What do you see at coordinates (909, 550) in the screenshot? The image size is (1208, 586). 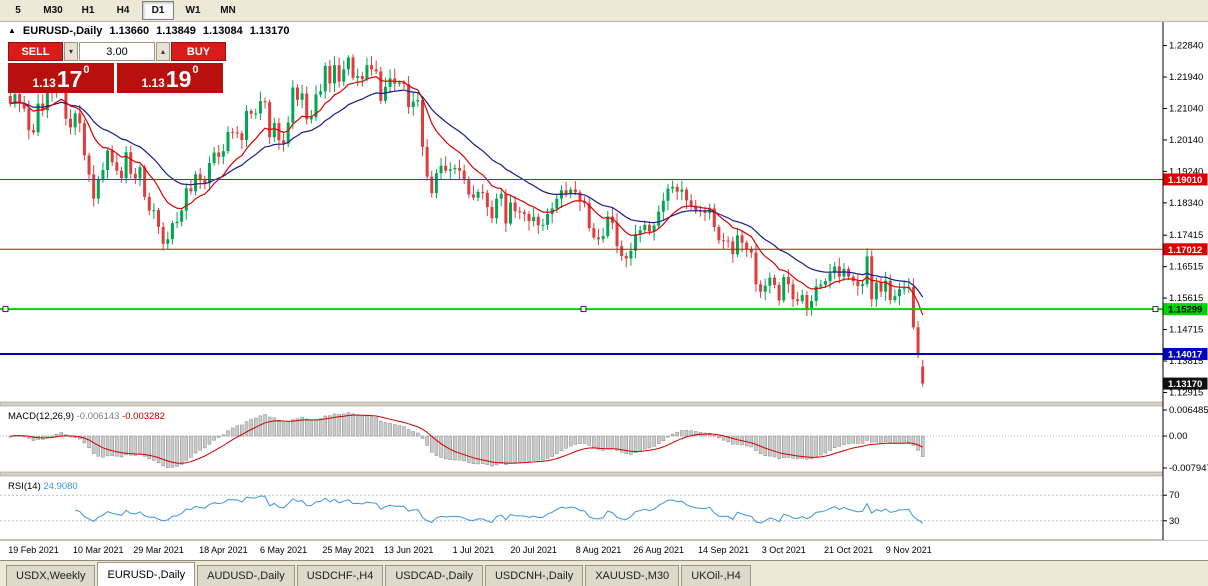 I see `date-label: 9 Nov 2021` at bounding box center [909, 550].